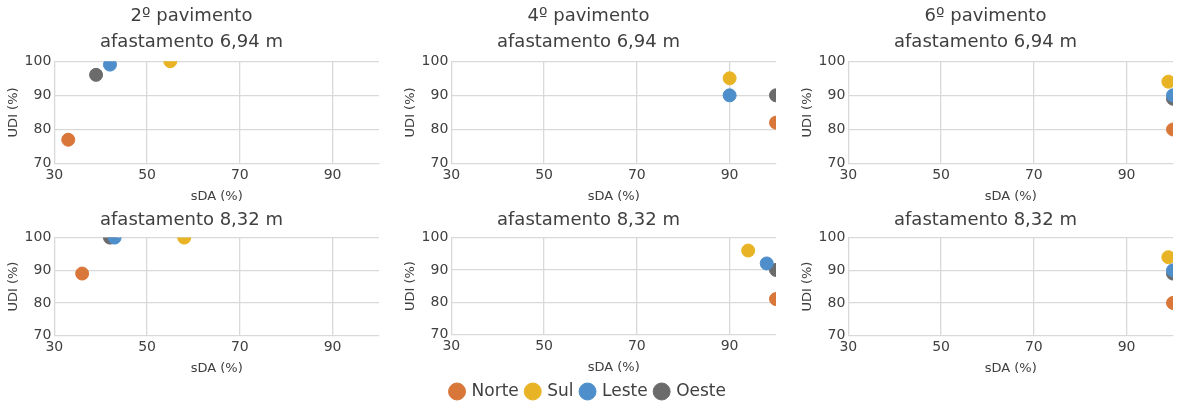 The height and width of the screenshot is (411, 1192). What do you see at coordinates (625, 389) in the screenshot?
I see `legend-label: Leste` at bounding box center [625, 389].